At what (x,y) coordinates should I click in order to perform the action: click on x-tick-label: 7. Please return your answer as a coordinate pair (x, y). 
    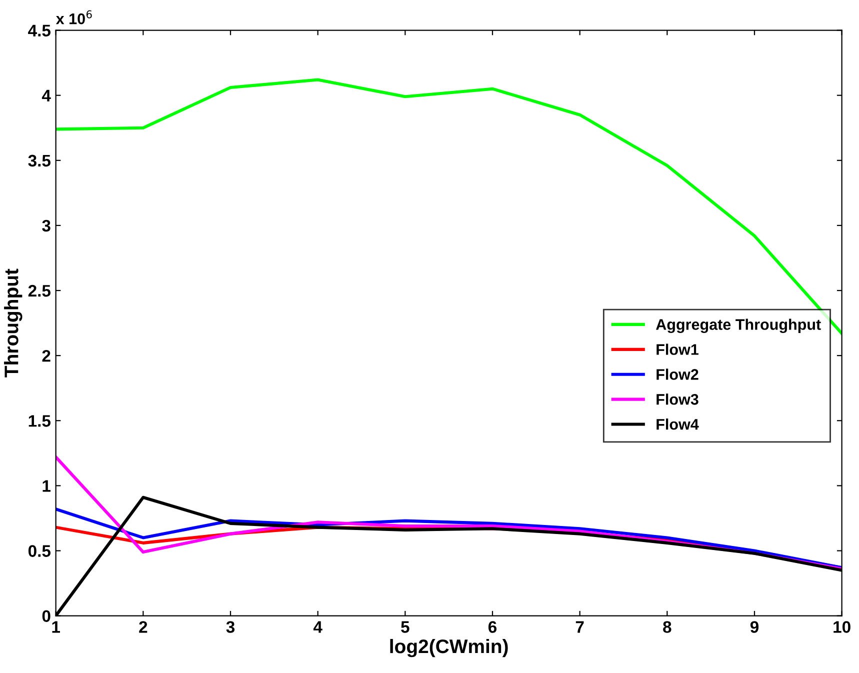
    Looking at the image, I should click on (580, 627).